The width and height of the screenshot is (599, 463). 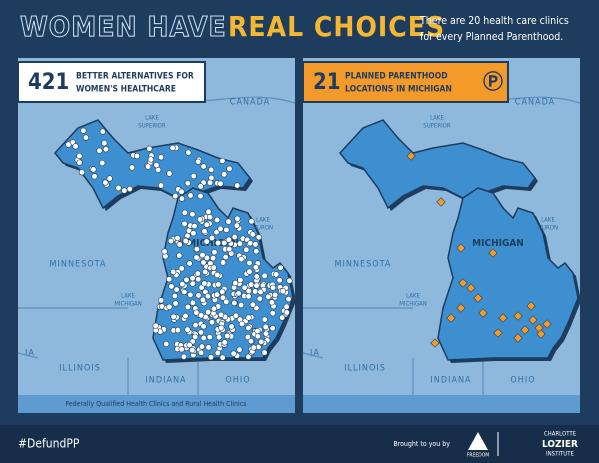 I want to click on map-label: SUPERIOR, so click(x=152, y=126).